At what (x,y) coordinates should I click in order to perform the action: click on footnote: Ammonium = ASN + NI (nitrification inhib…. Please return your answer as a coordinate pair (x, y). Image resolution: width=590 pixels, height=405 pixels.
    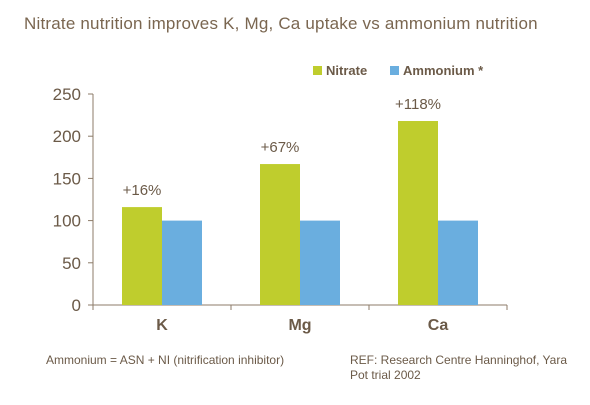
    Looking at the image, I should click on (165, 360).